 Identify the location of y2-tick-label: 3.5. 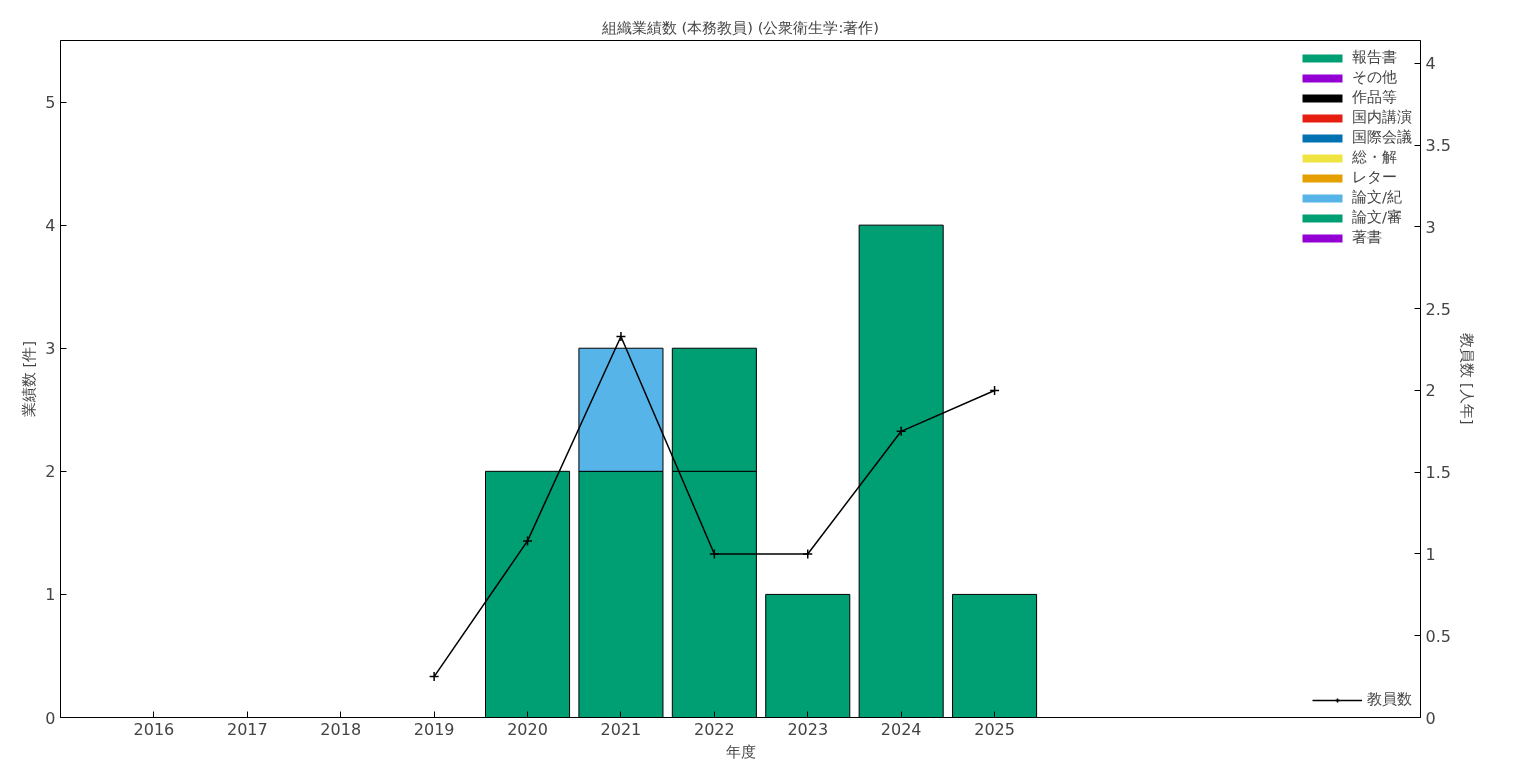
(1438, 146).